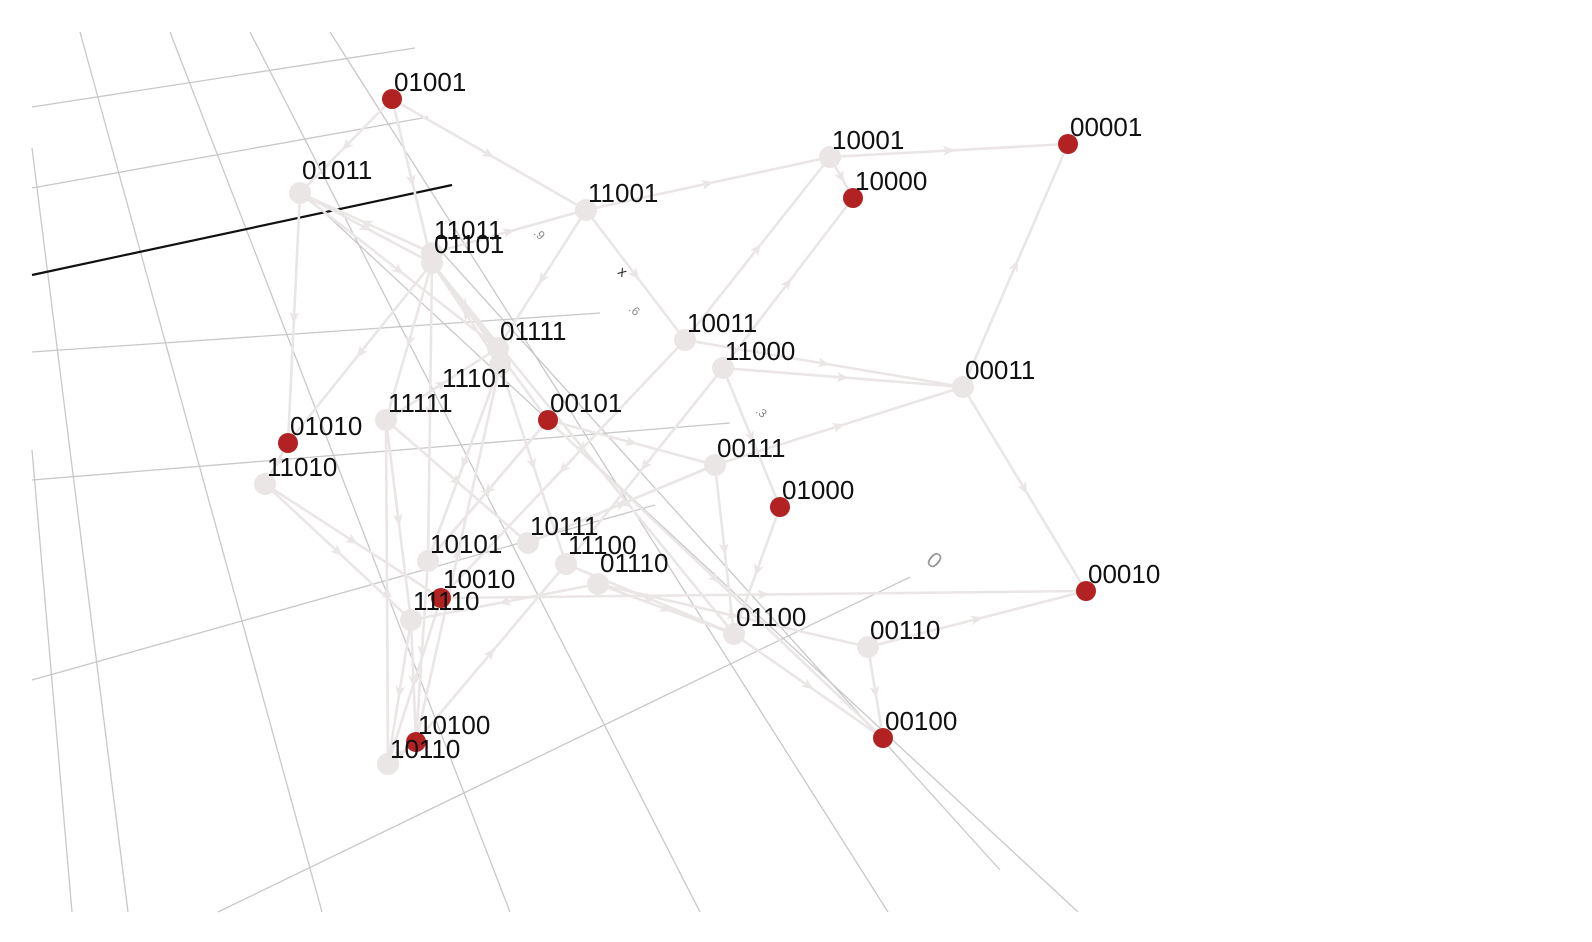 This screenshot has height=942, width=1592. I want to click on node-label: 11101, so click(476, 378).